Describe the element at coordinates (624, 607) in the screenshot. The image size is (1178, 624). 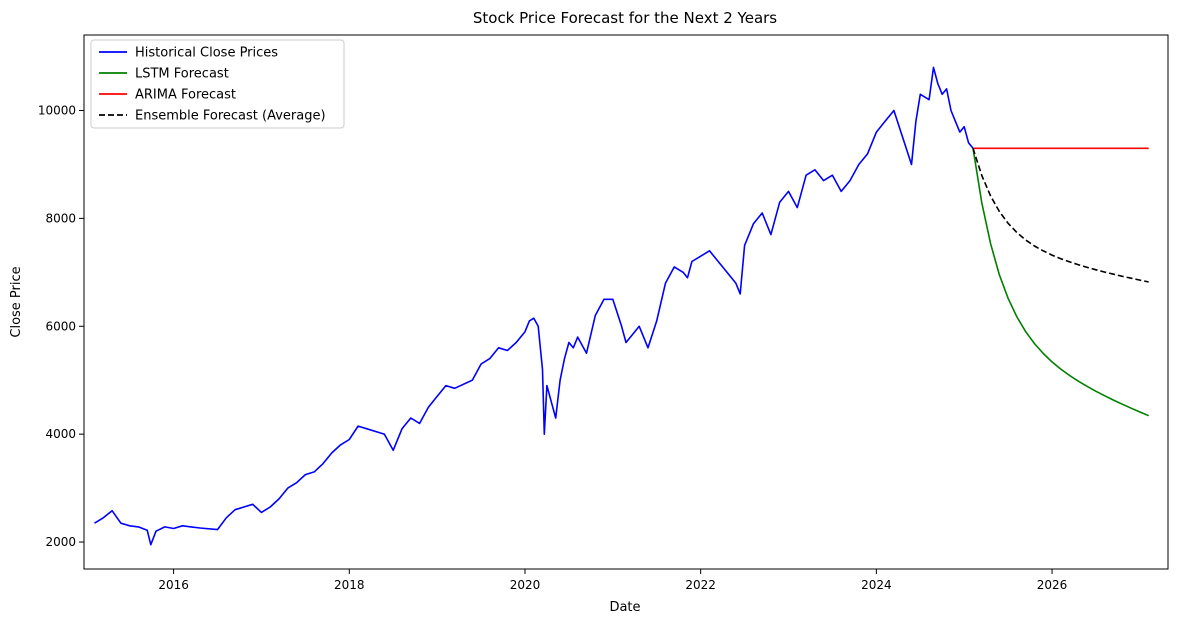
I see `x-axis-label: Date` at that location.